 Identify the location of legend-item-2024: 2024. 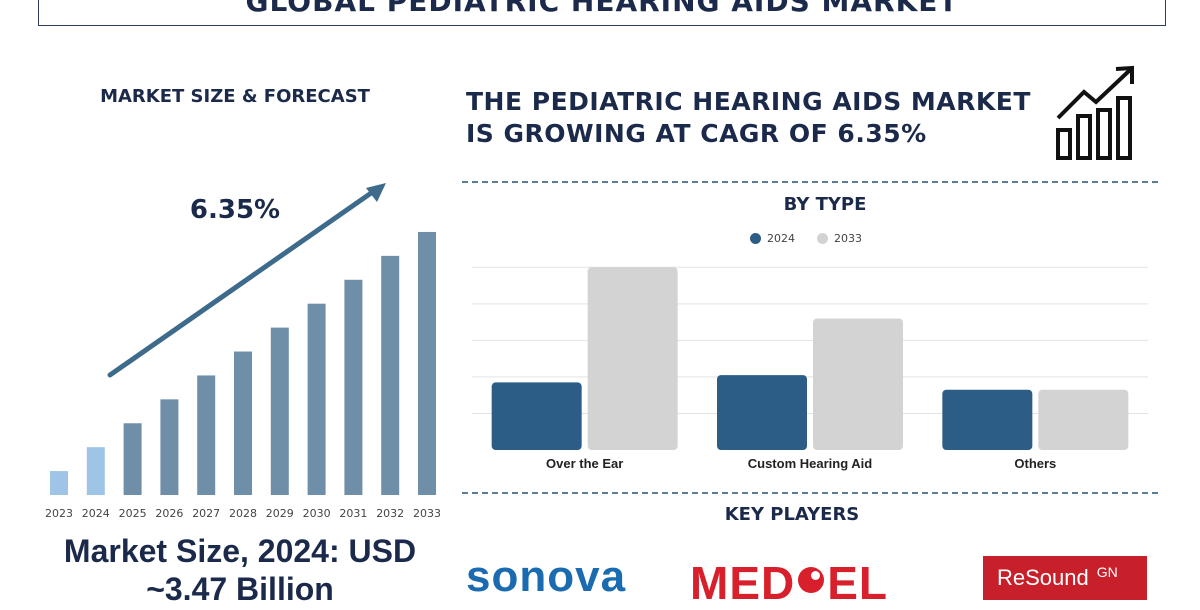
(772, 238).